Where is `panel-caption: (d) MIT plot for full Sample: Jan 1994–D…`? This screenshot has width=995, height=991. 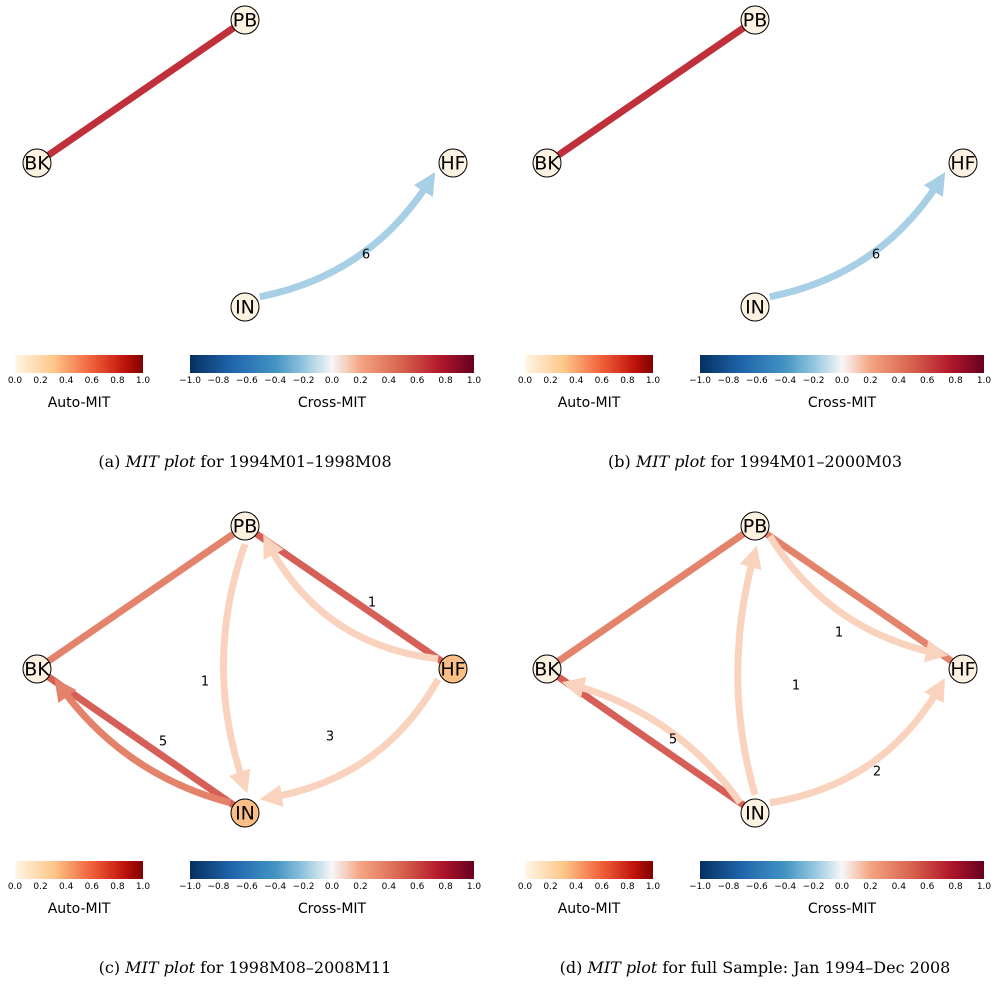
panel-caption: (d) MIT plot for full Sample: Jan 1994–D… is located at coordinates (755, 967).